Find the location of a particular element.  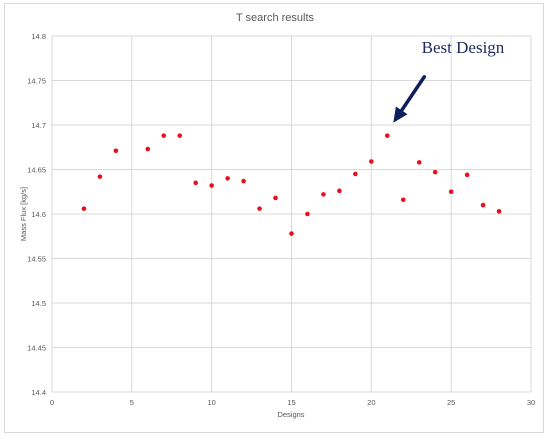

x-tick-label: 15 is located at coordinates (291, 402).